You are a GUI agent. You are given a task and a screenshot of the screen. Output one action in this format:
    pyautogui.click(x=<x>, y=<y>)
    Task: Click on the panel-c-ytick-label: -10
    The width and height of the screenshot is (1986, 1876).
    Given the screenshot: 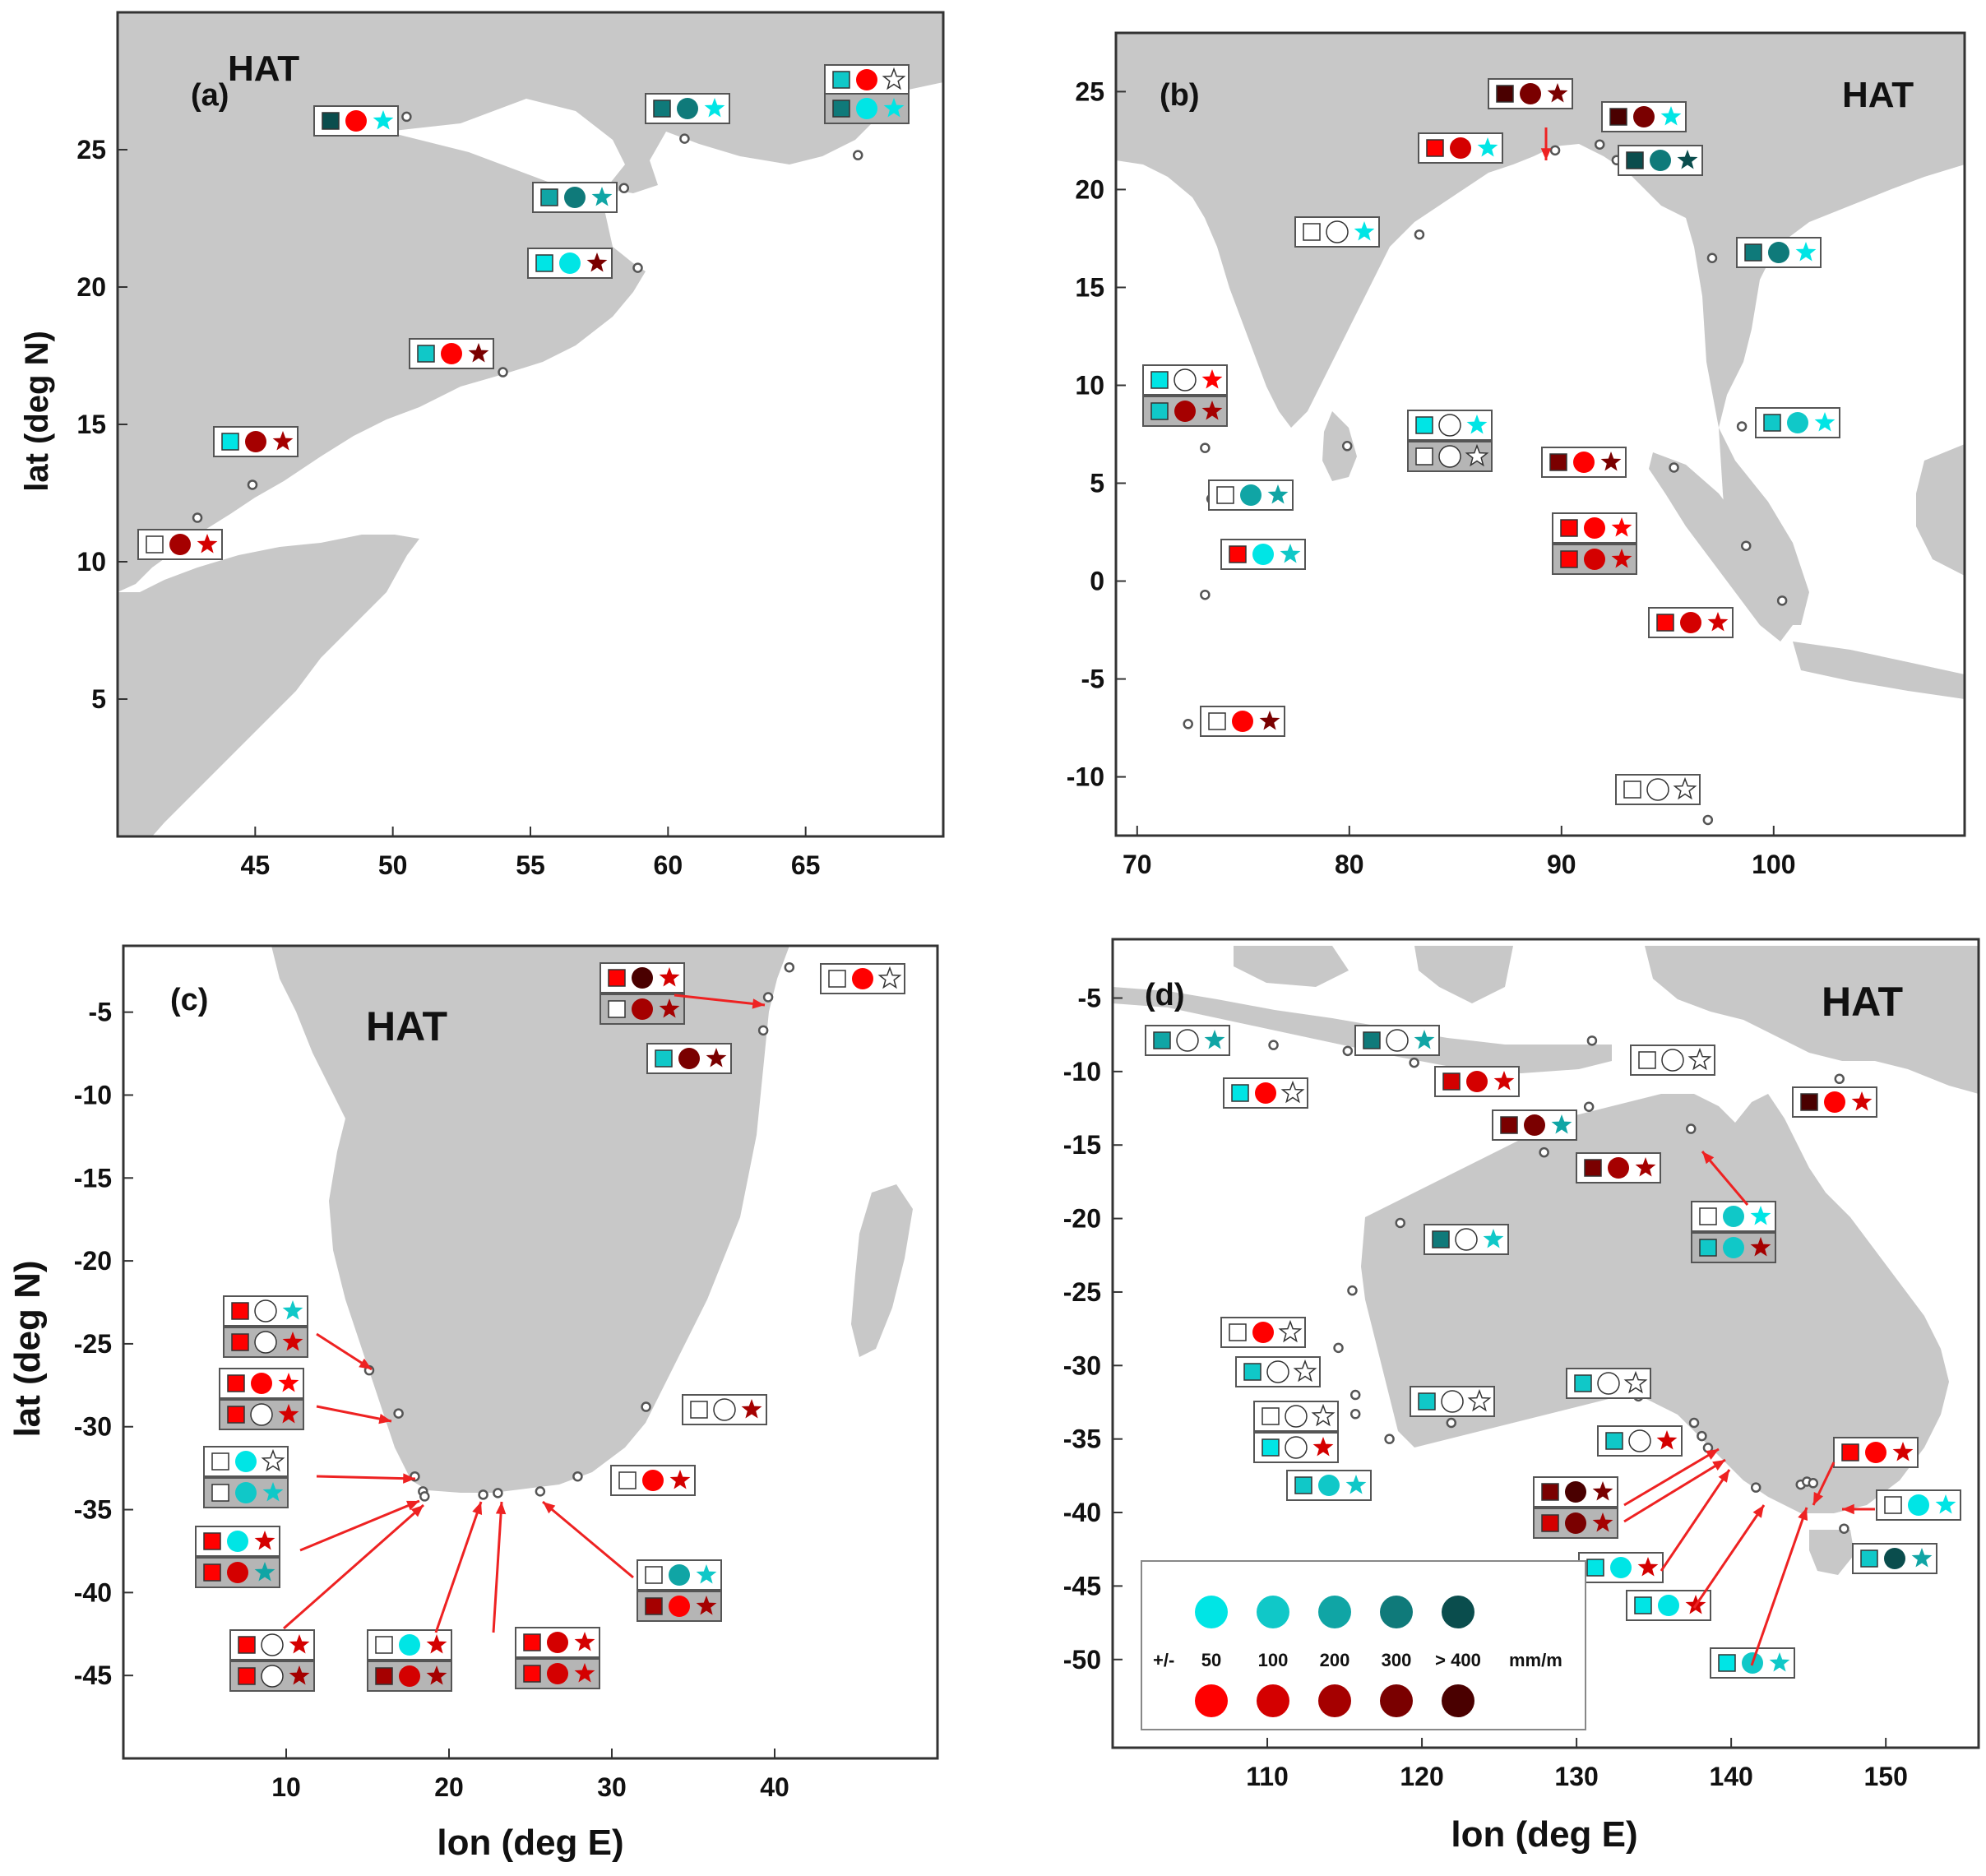 What is the action you would take?
    pyautogui.click(x=93, y=1094)
    